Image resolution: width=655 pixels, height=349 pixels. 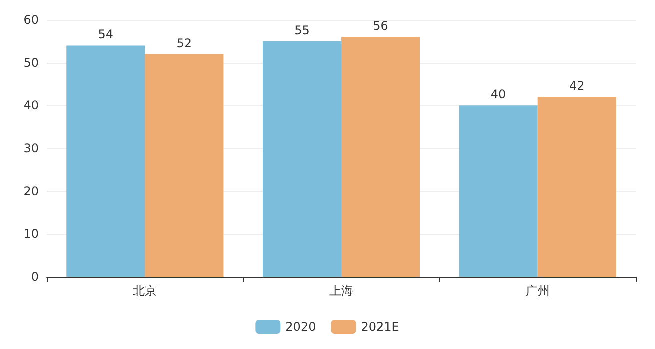 What do you see at coordinates (498, 95) in the screenshot?
I see `data-label: 40` at bounding box center [498, 95].